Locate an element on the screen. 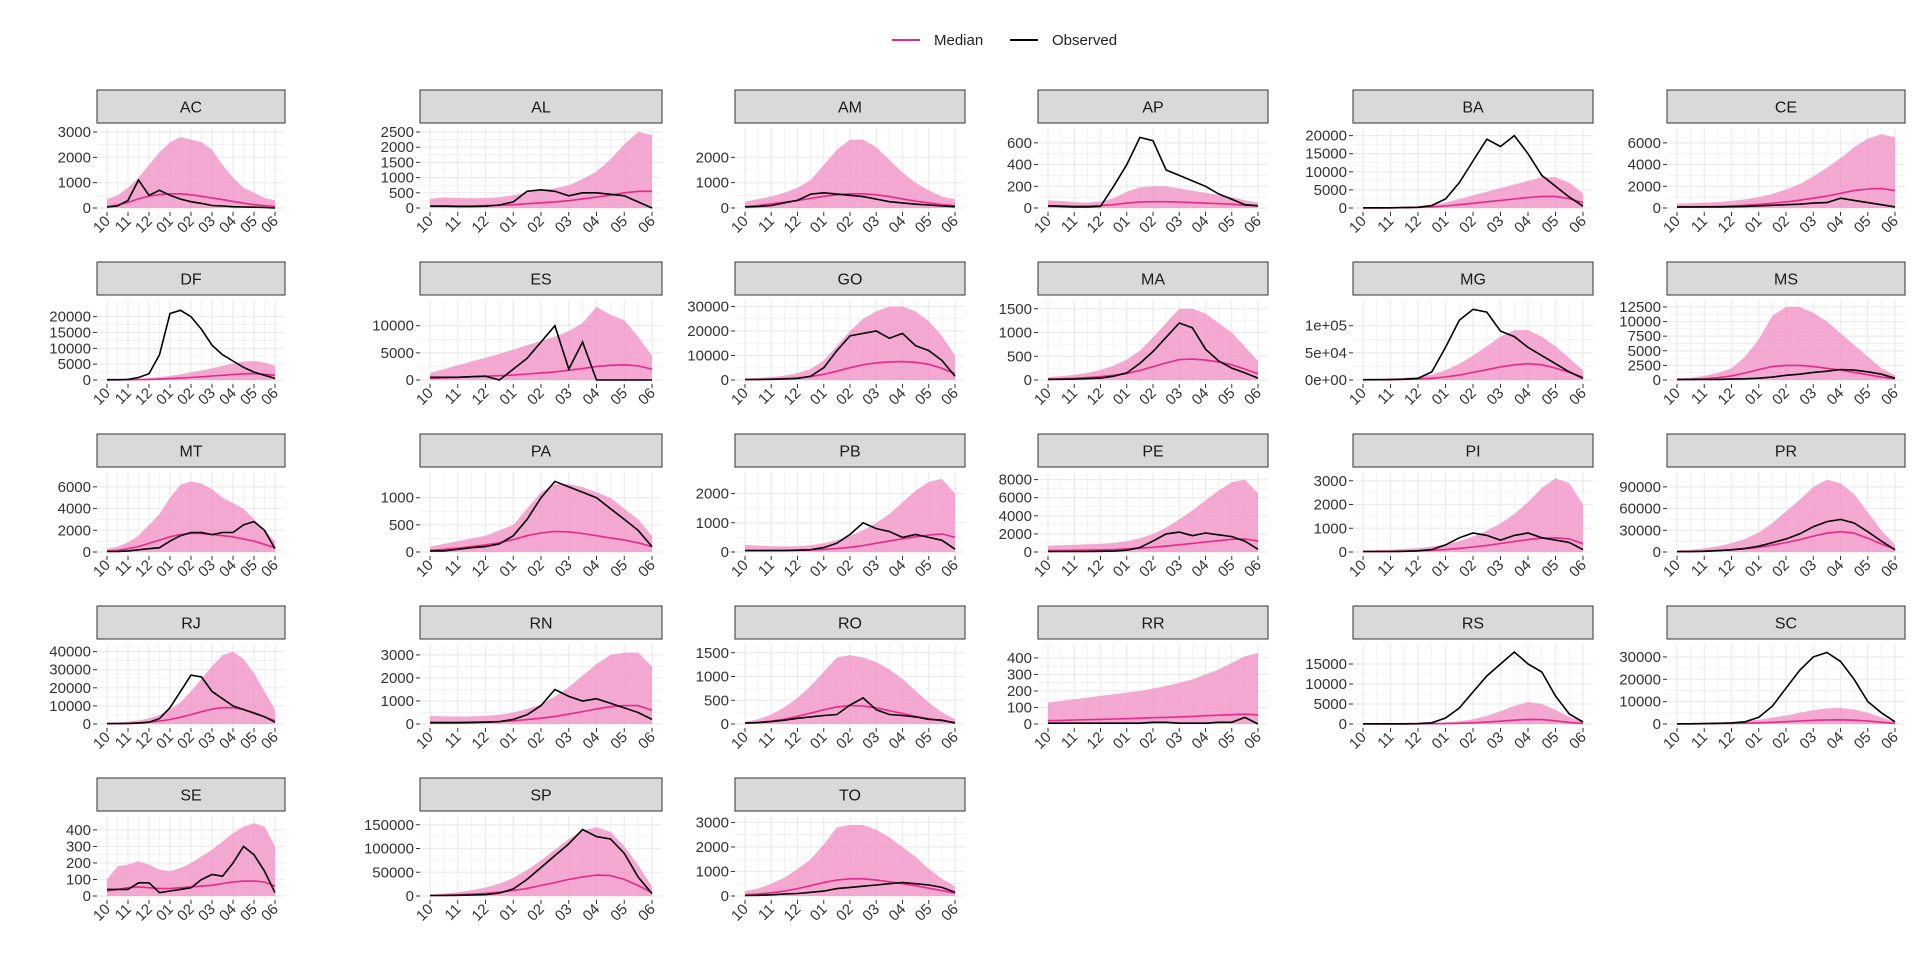 This screenshot has width=1920, height=975. y-tick-label: 90000 is located at coordinates (1640, 487).